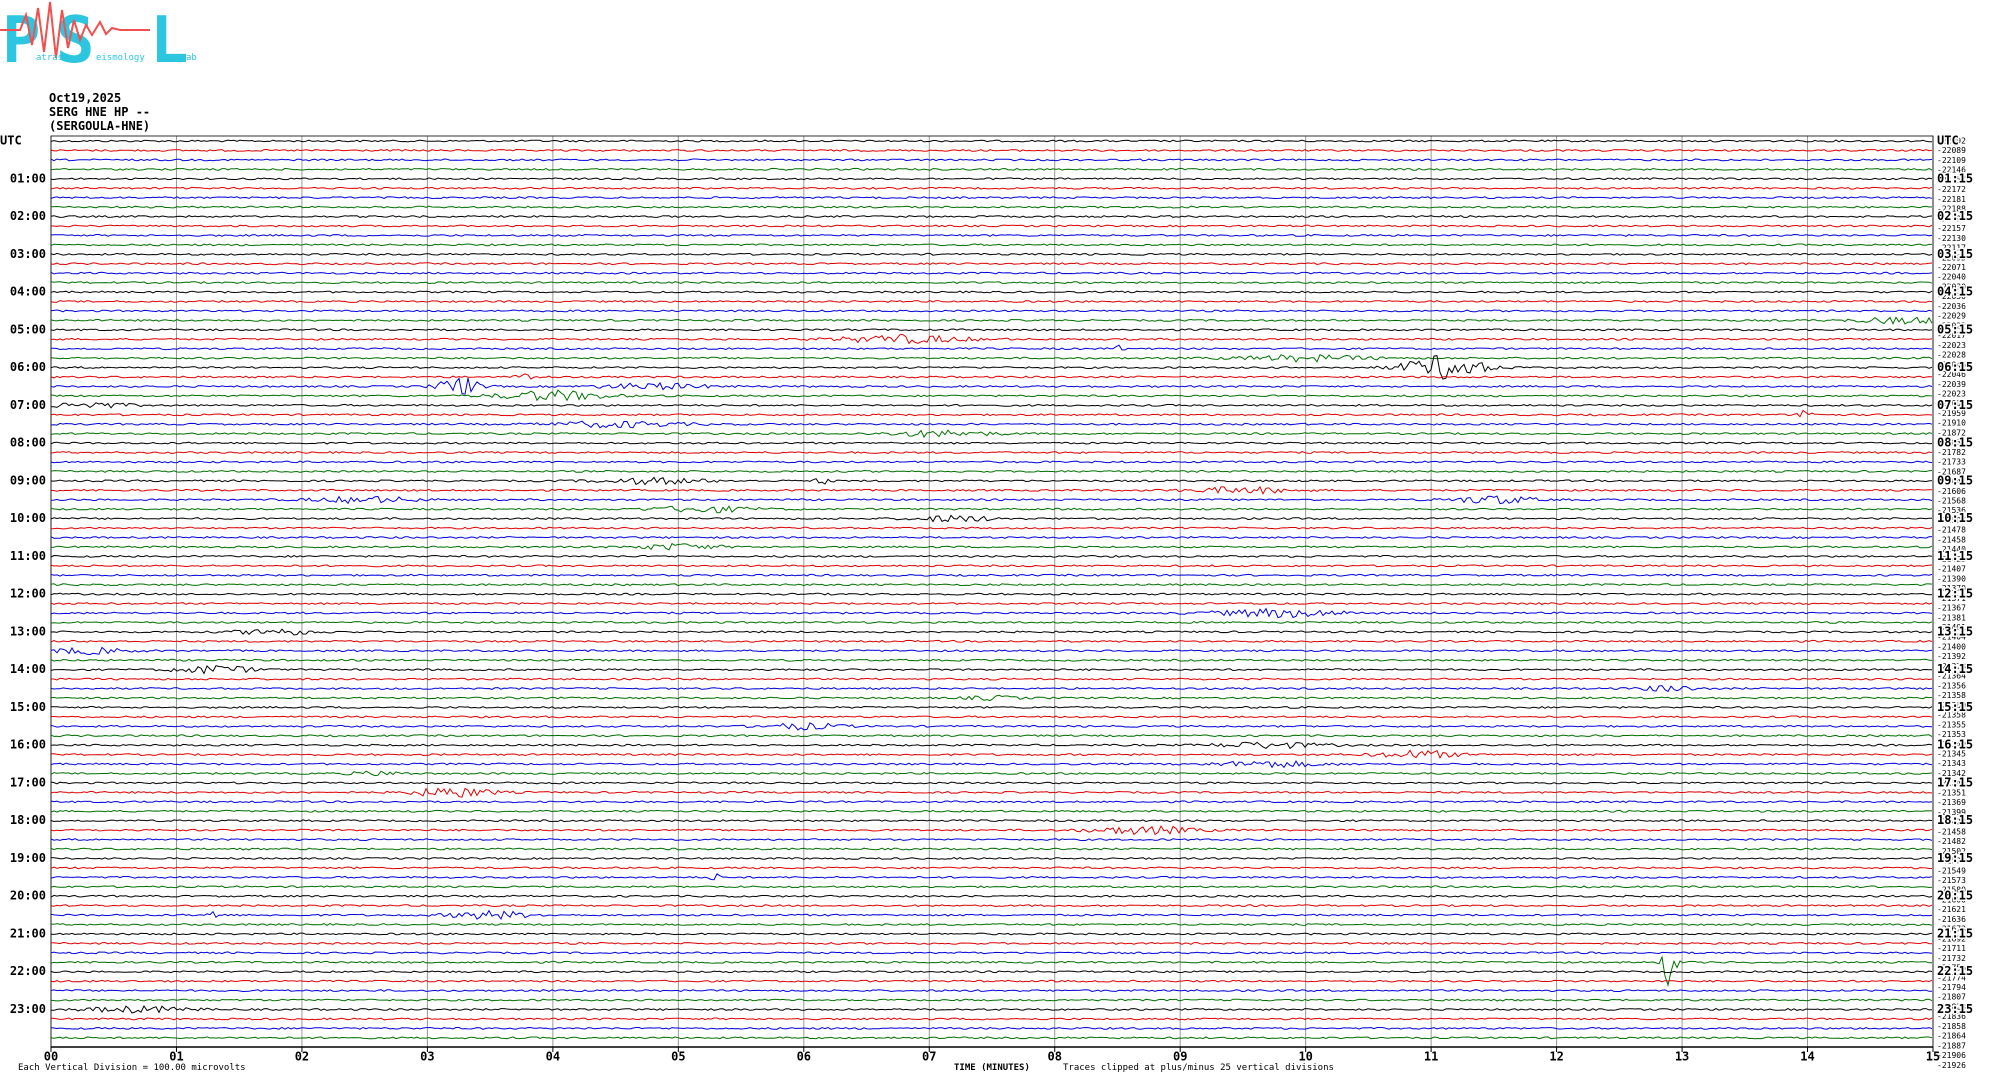 Image resolution: width=2010 pixels, height=1080 pixels. What do you see at coordinates (1055, 1057) in the screenshot?
I see `x-tick-label: 08` at bounding box center [1055, 1057].